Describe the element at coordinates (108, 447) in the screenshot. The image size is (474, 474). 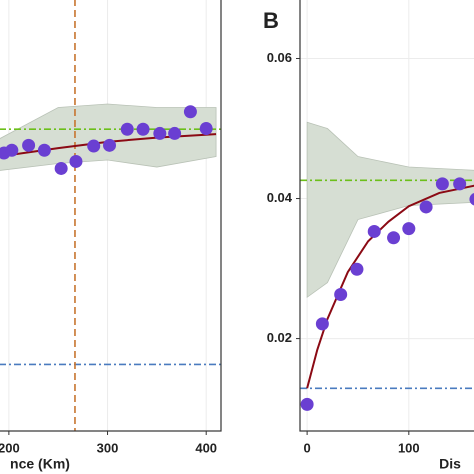
I see `x-tick-label: 300` at that location.